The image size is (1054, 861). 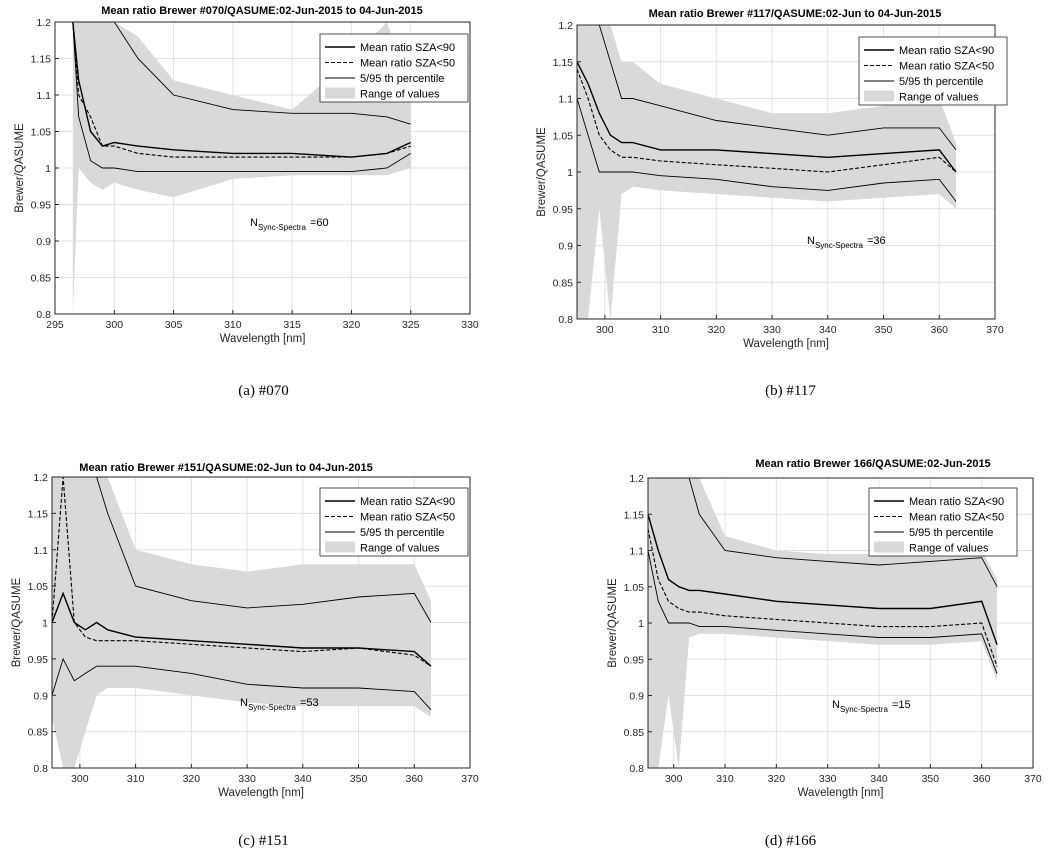 I want to click on x-tick-label: 325, so click(x=411, y=325).